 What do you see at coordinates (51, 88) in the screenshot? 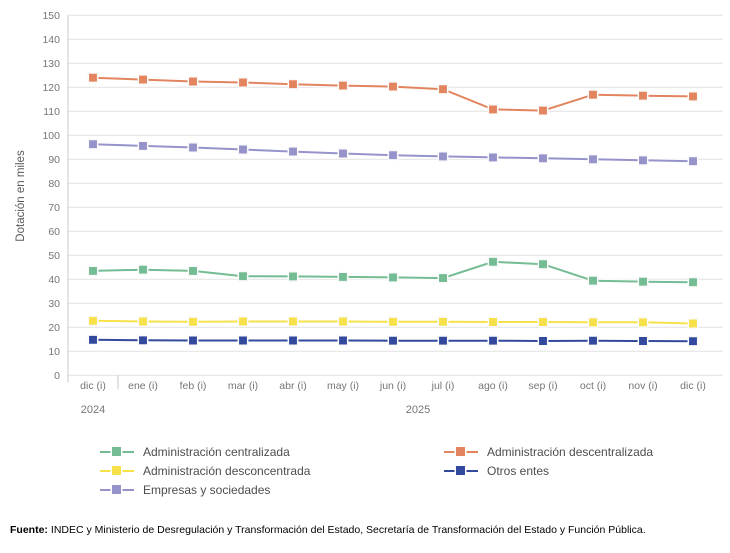
I see `y-tick-label: 120` at bounding box center [51, 88].